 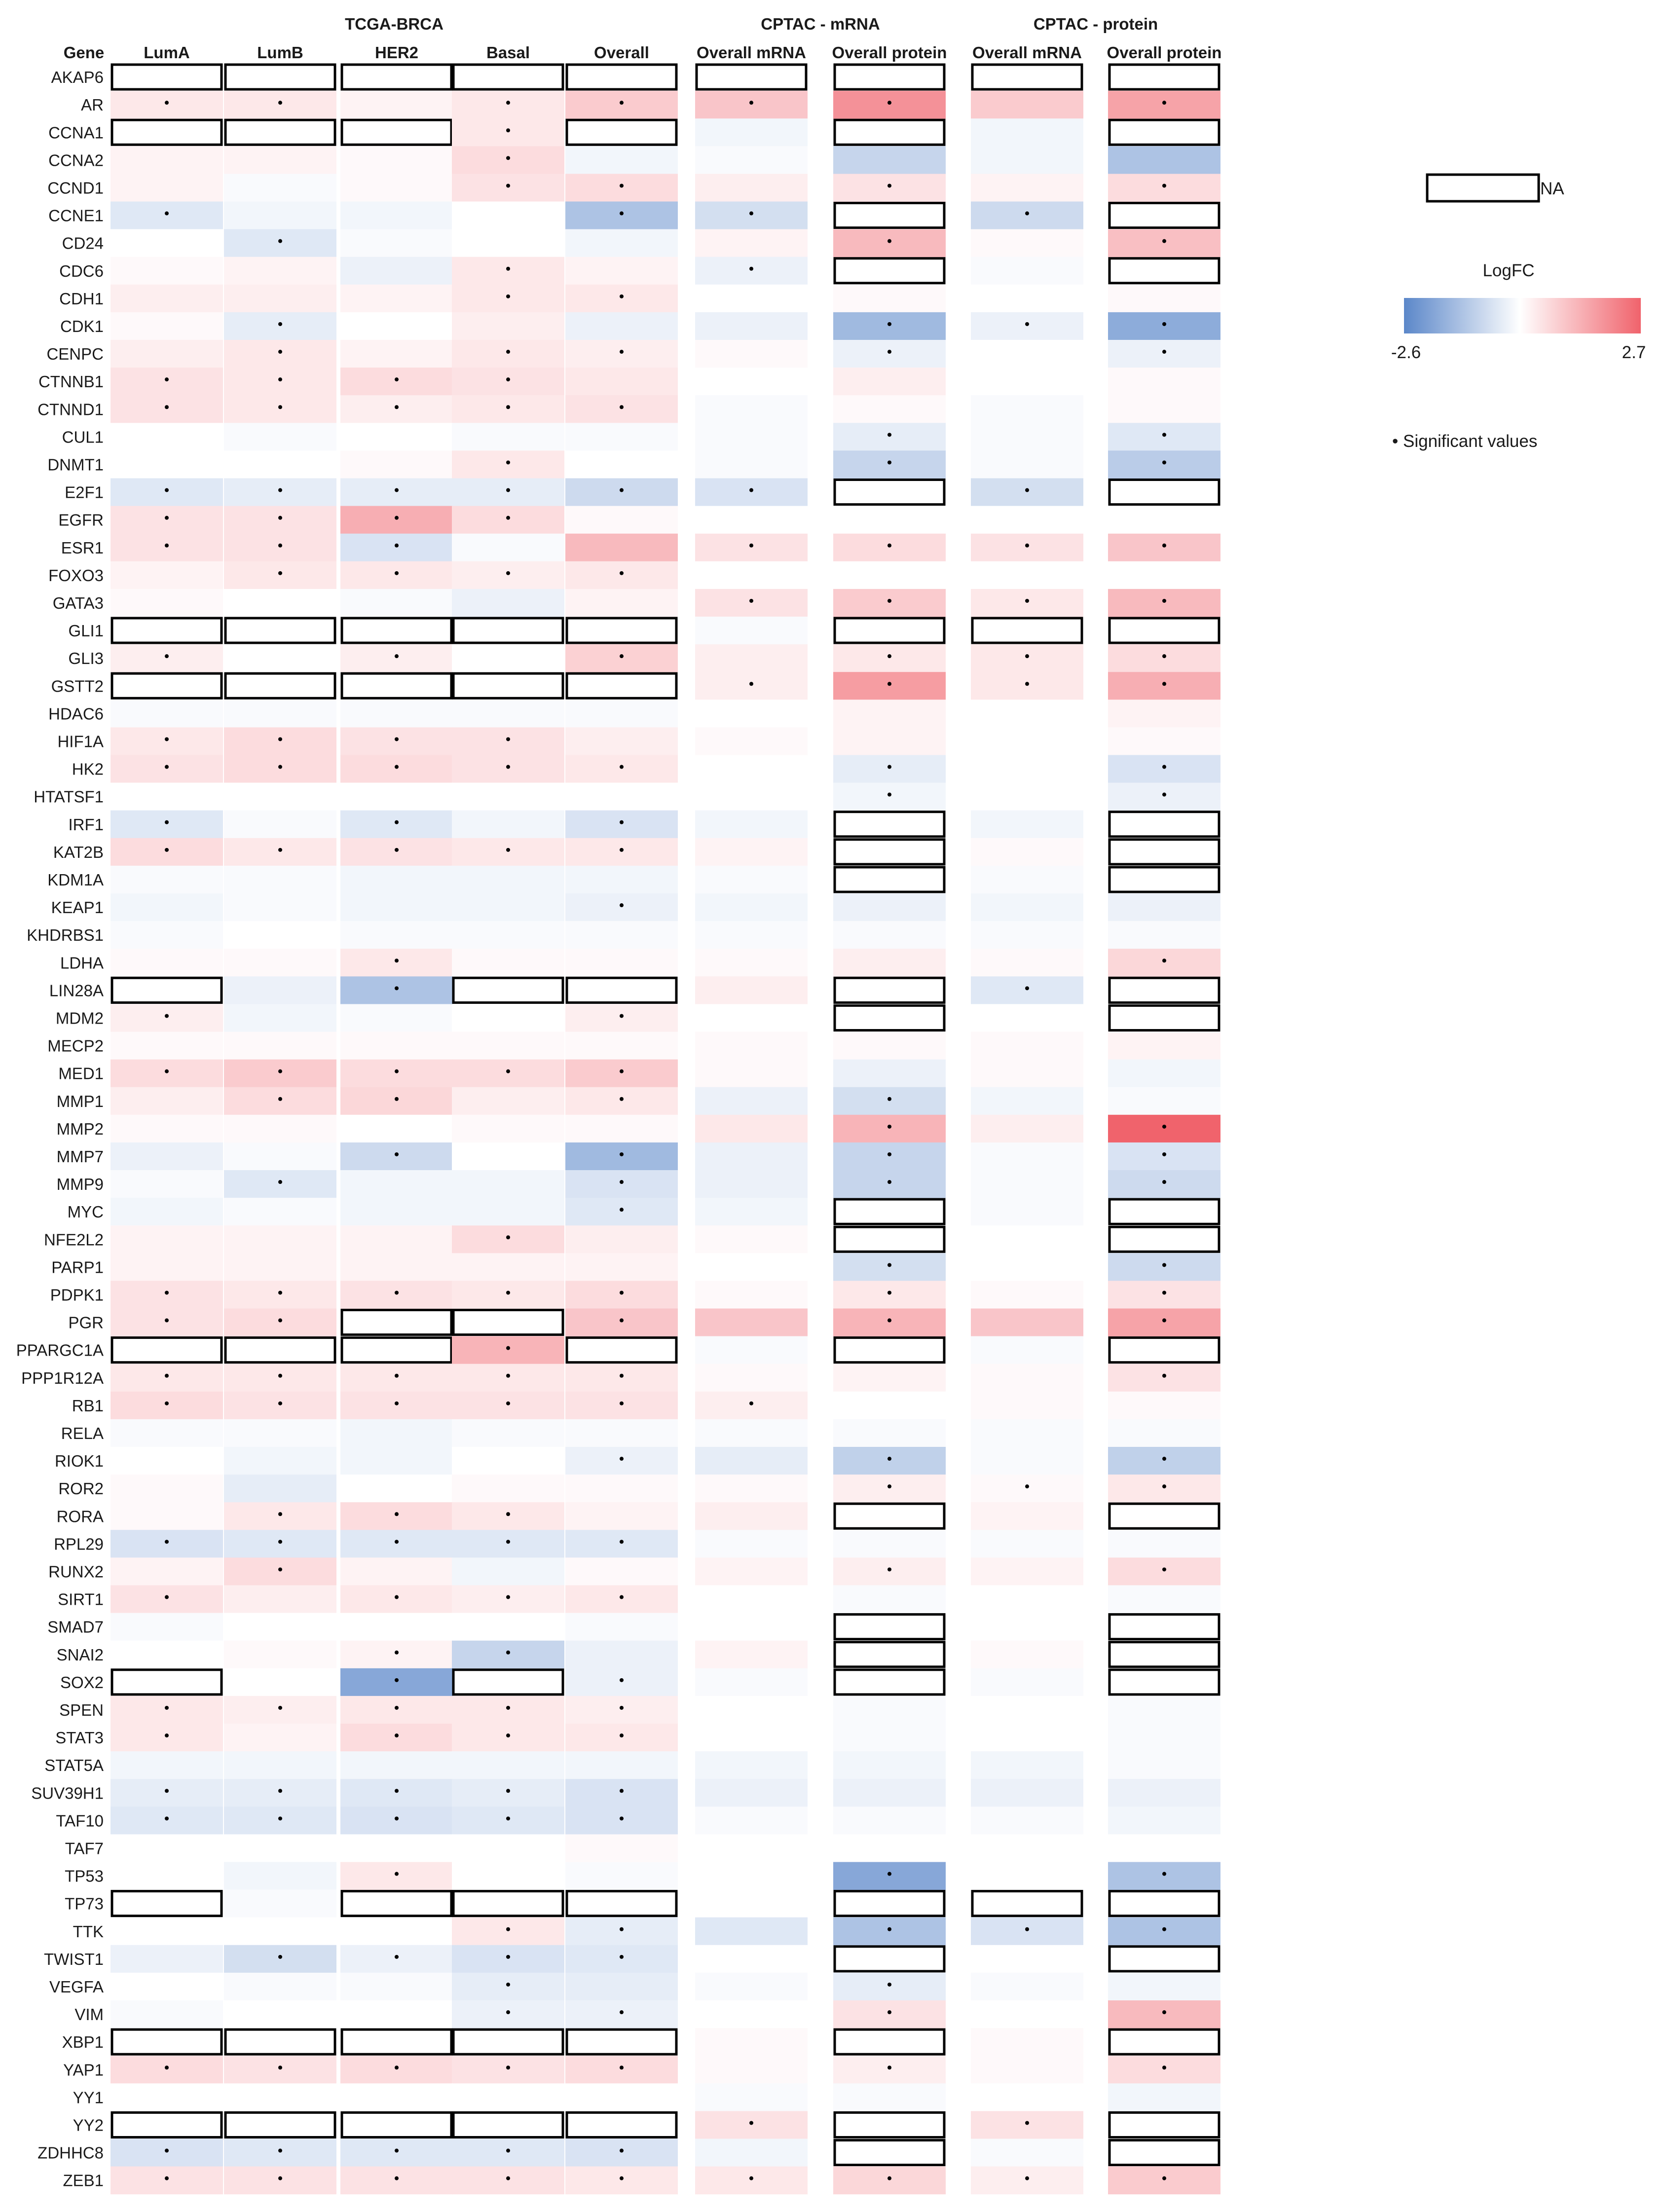 What do you see at coordinates (641, 2070) in the screenshot?
I see `heatmap-row: YAP1` at bounding box center [641, 2070].